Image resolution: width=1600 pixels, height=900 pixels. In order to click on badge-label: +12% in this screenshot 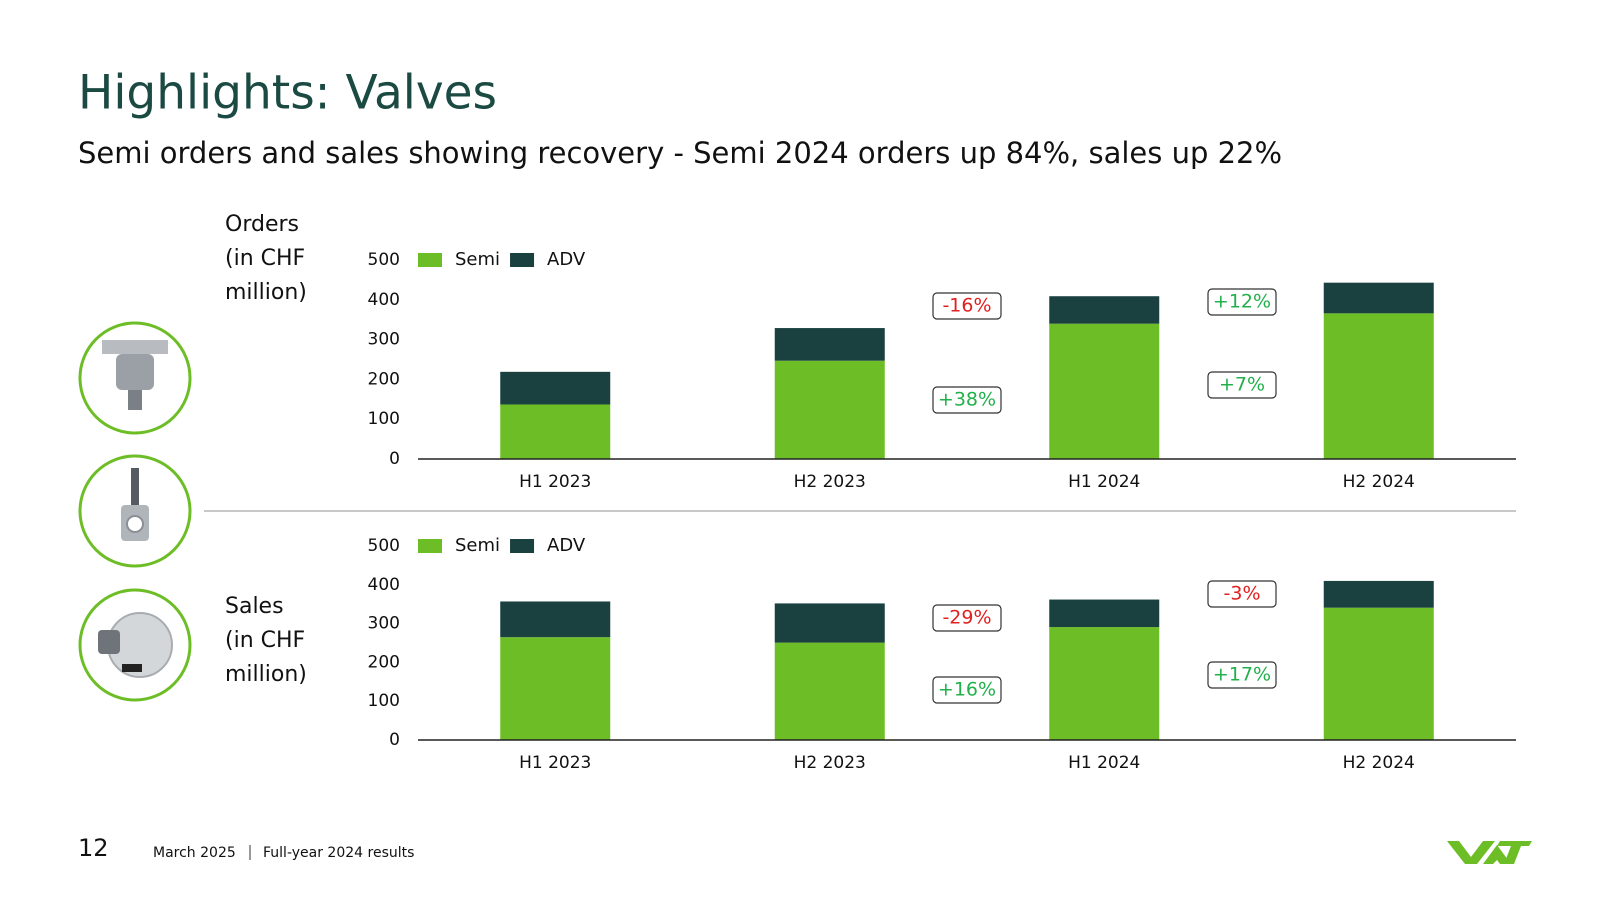, I will do `click(1242, 302)`.